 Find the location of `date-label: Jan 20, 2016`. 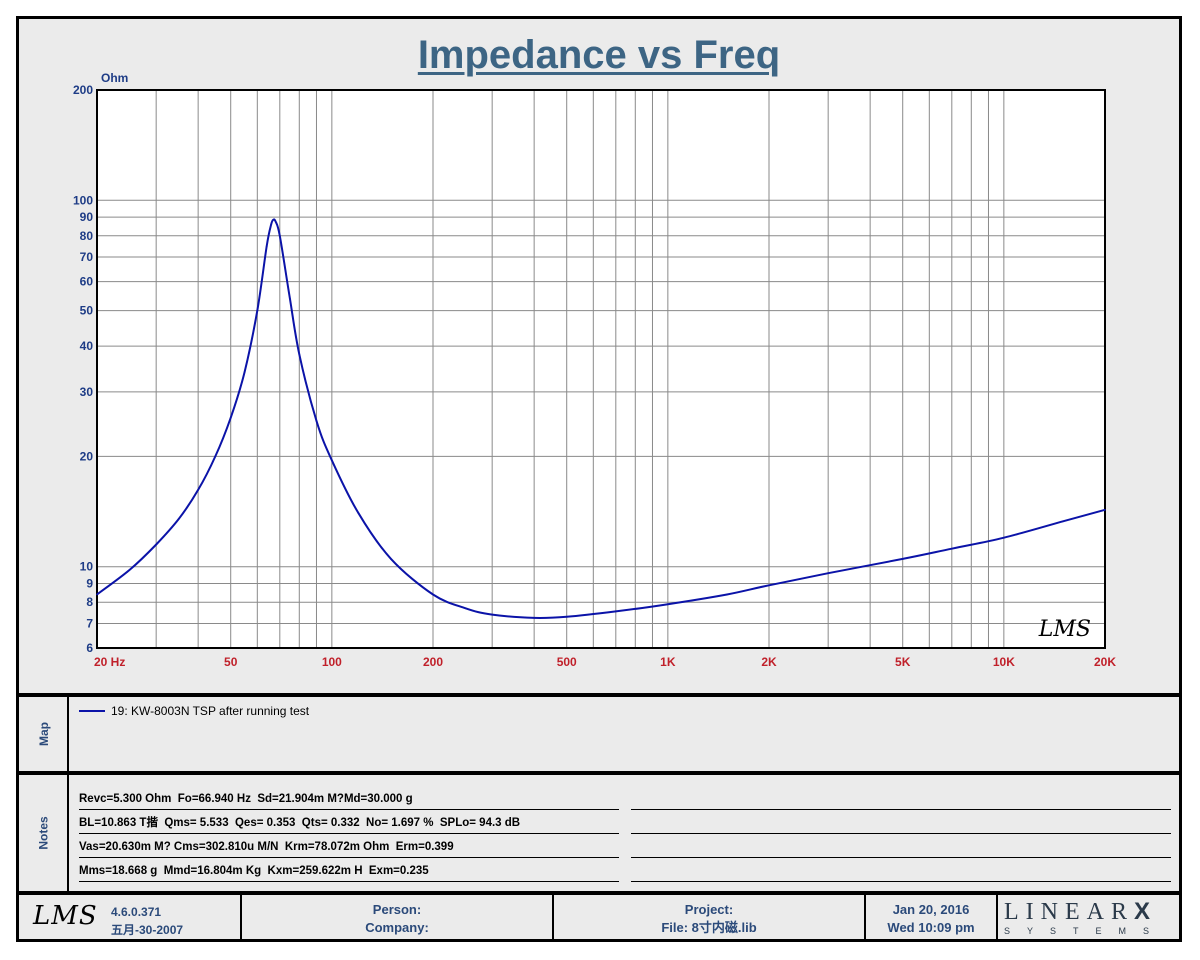

date-label: Jan 20, 2016 is located at coordinates (931, 909).